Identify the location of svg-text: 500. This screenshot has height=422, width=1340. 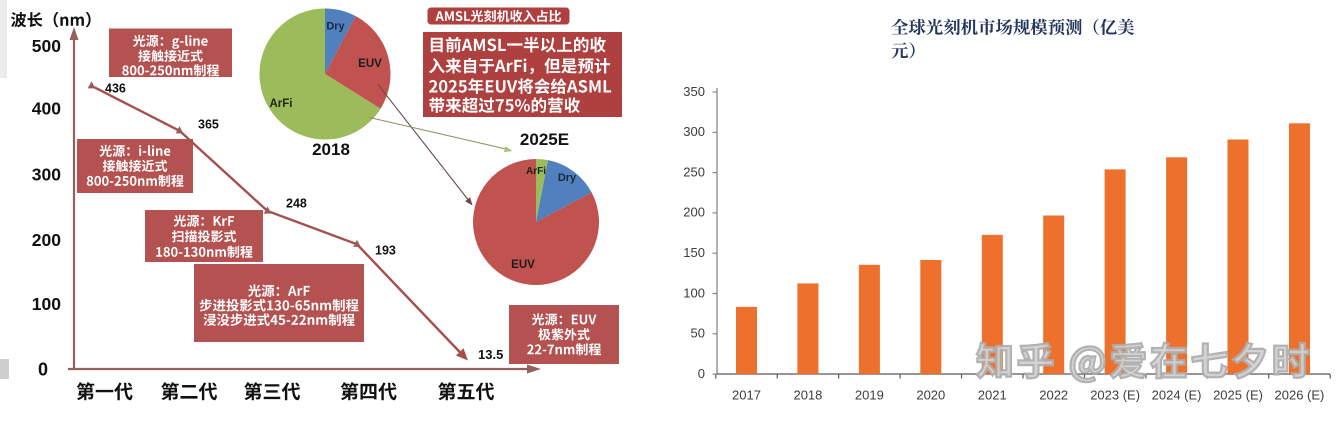
(46, 46).